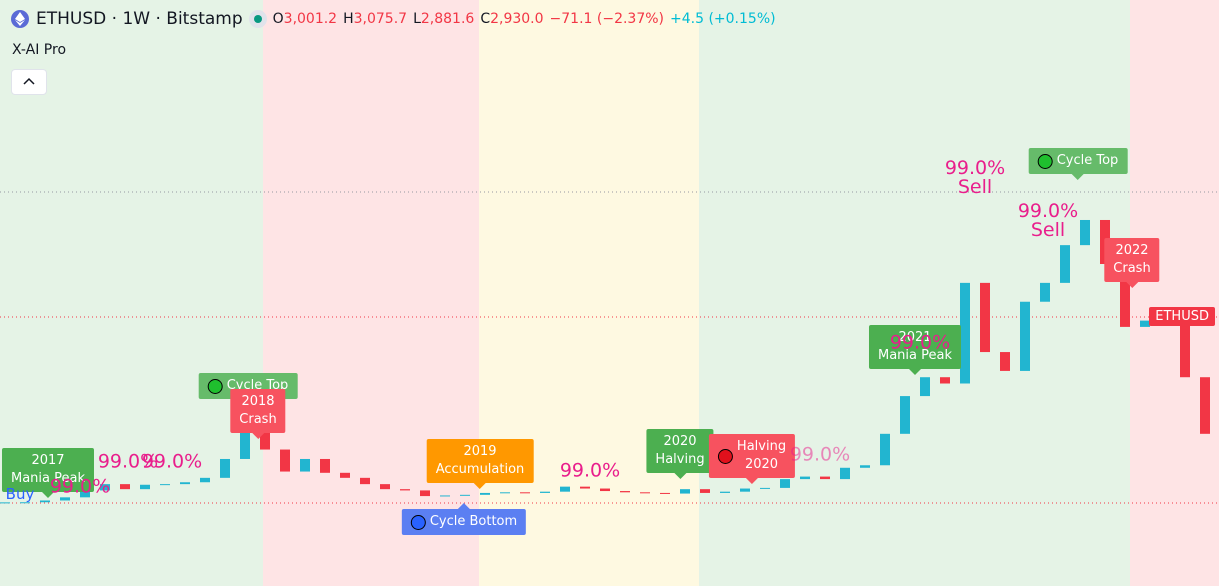  I want to click on annotation: 2020 Halving, so click(680, 454).